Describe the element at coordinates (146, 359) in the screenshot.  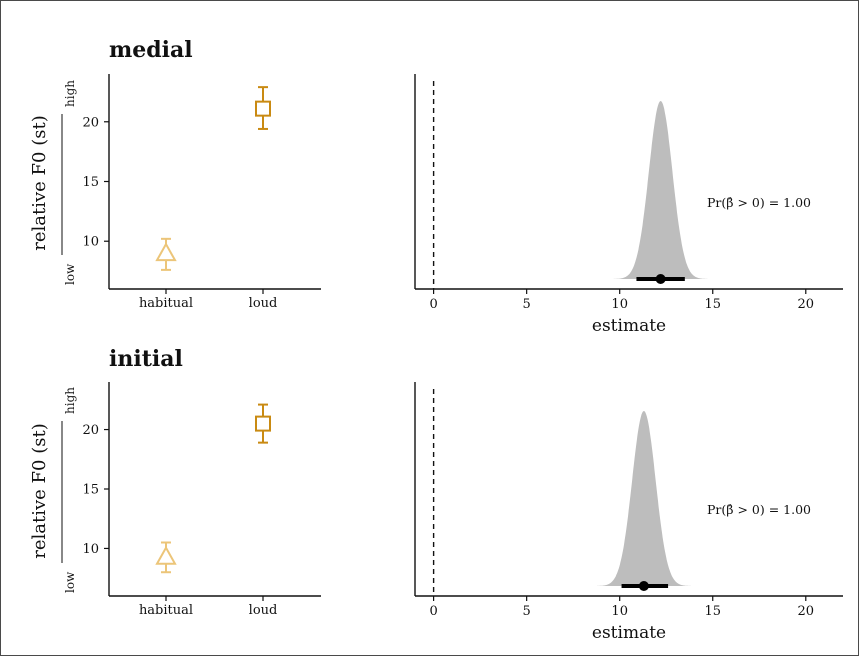
I see `panel-title-initial: initial` at that location.